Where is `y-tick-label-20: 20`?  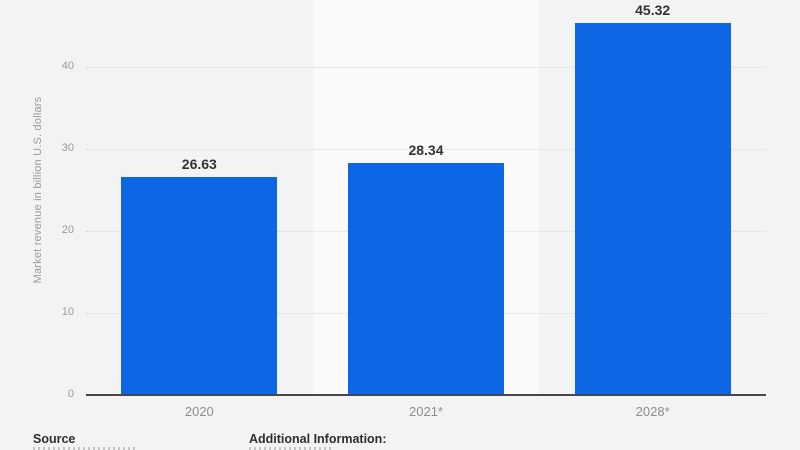
y-tick-label-20: 20 is located at coordinates (67, 230).